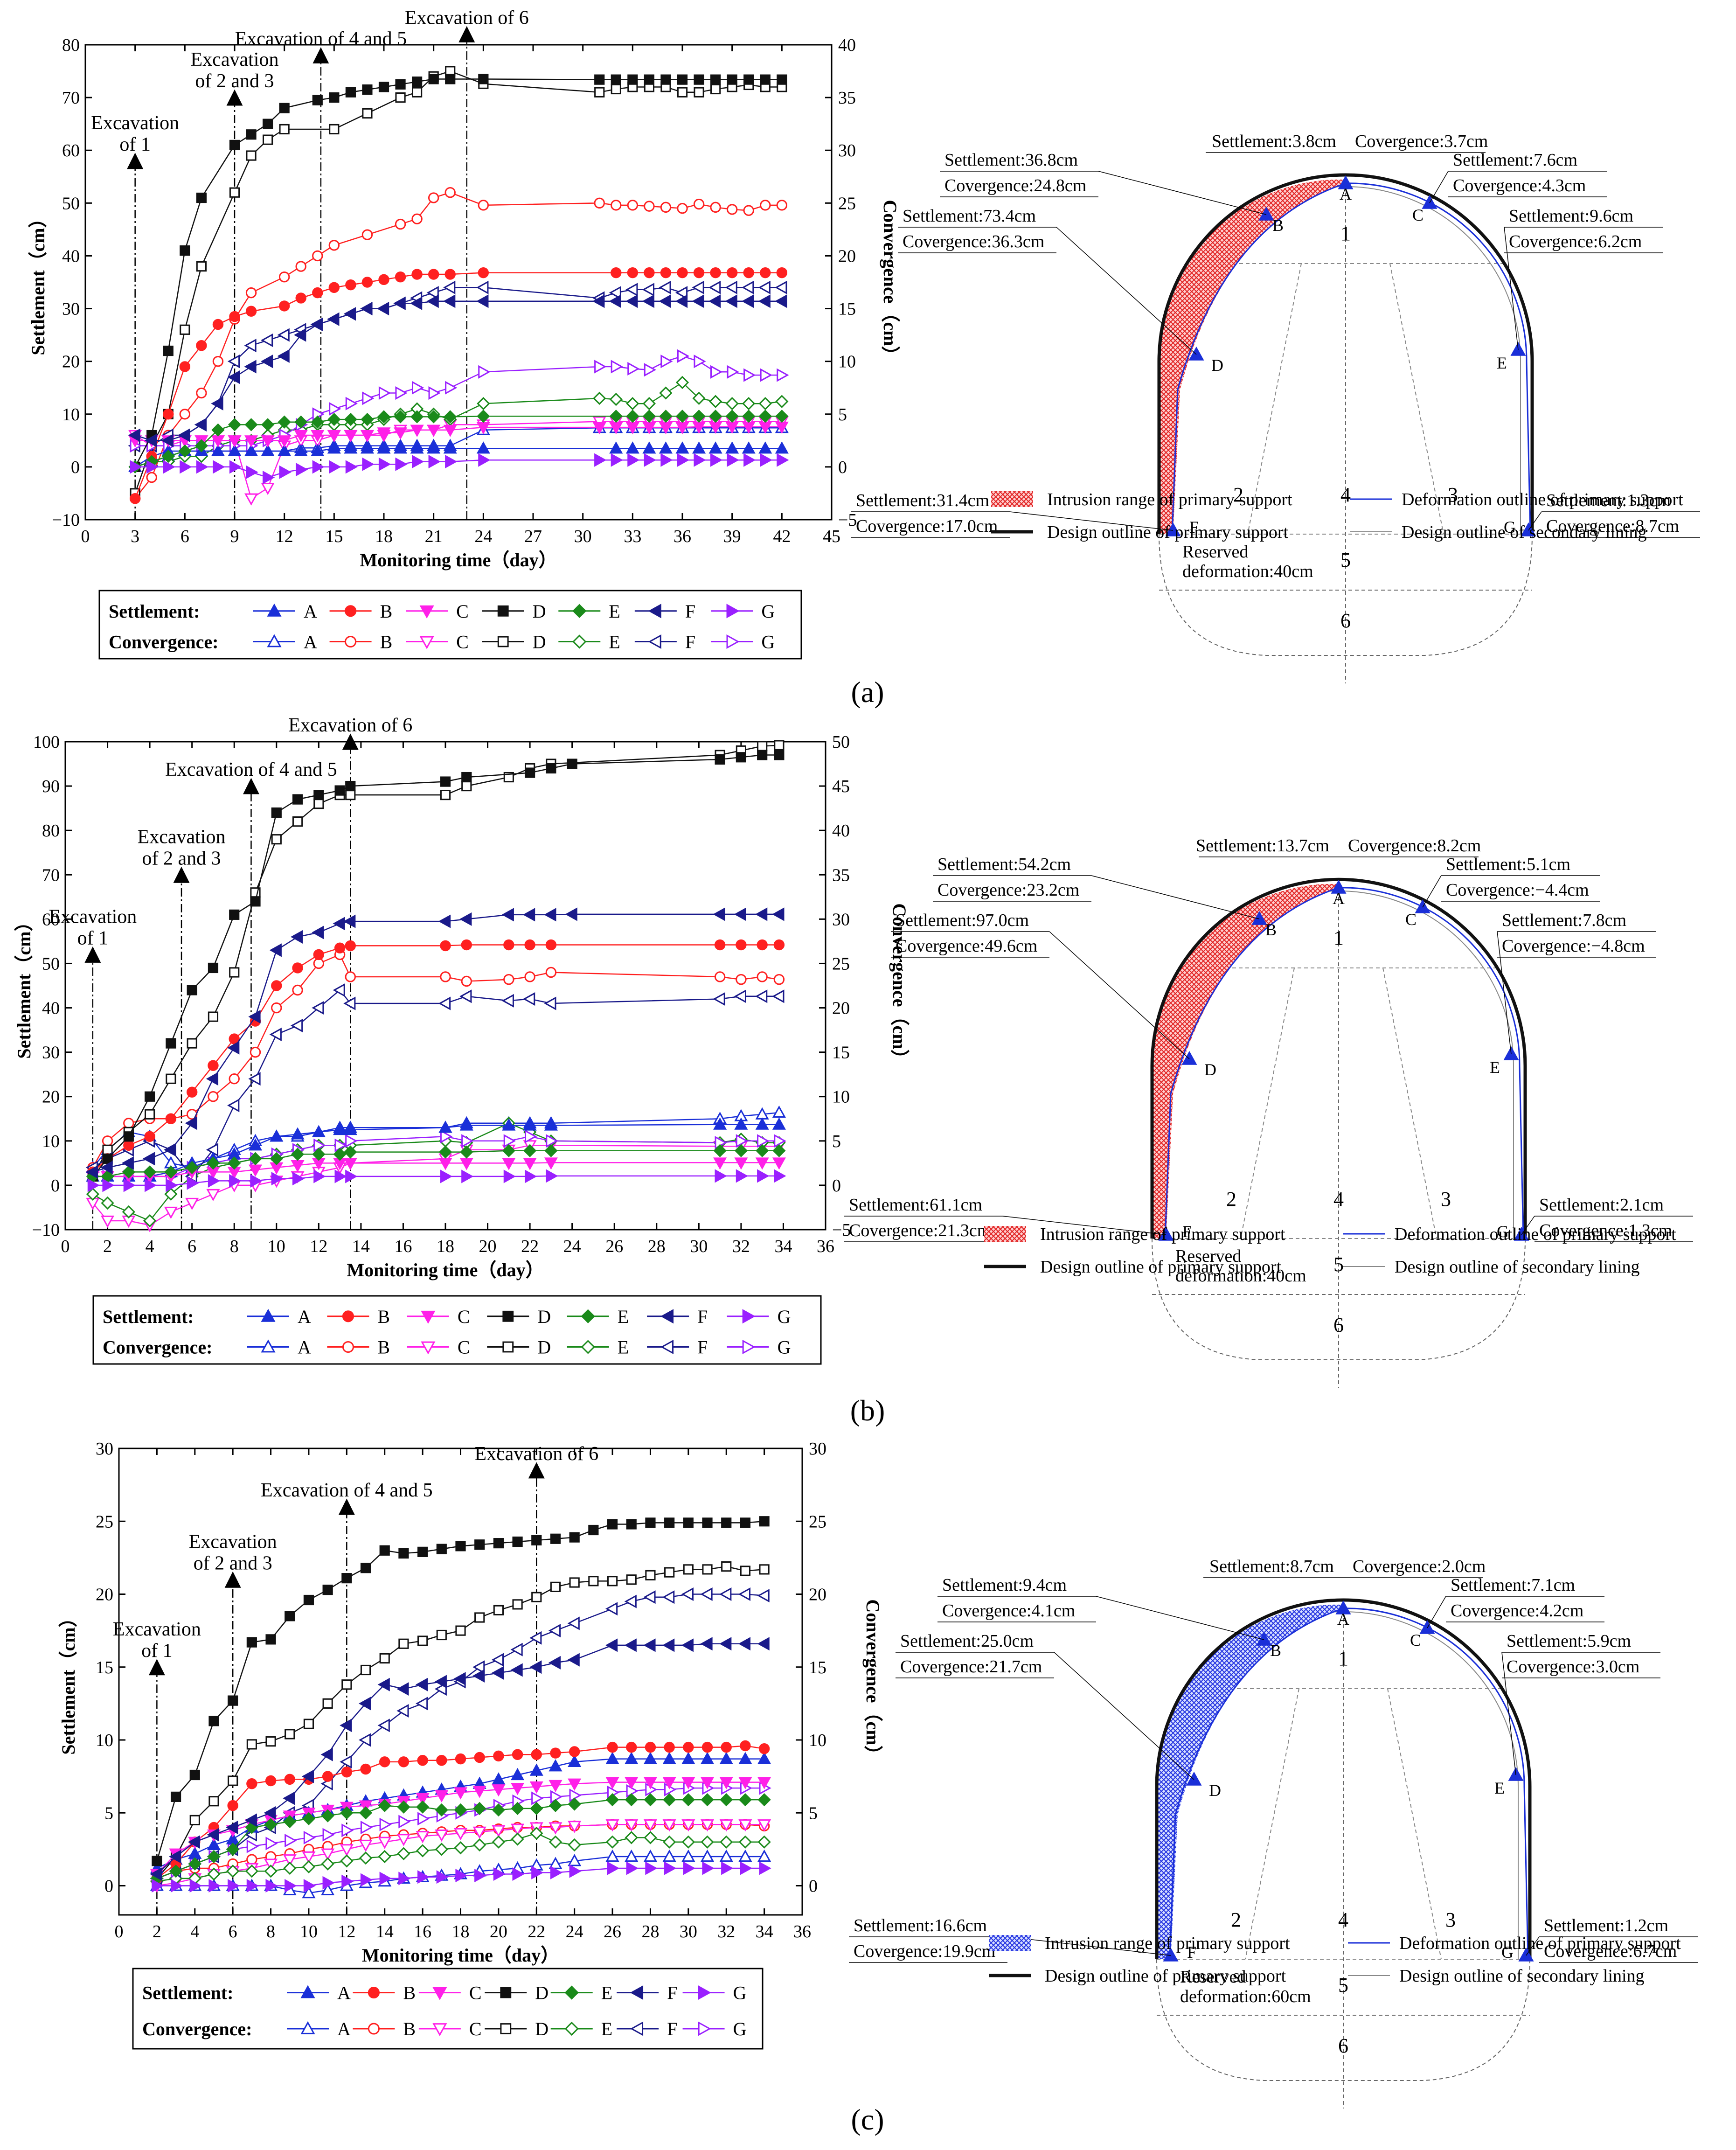  What do you see at coordinates (1606, 1926) in the screenshot?
I see `callout-settlement-G: Settlement:1.2cm` at bounding box center [1606, 1926].